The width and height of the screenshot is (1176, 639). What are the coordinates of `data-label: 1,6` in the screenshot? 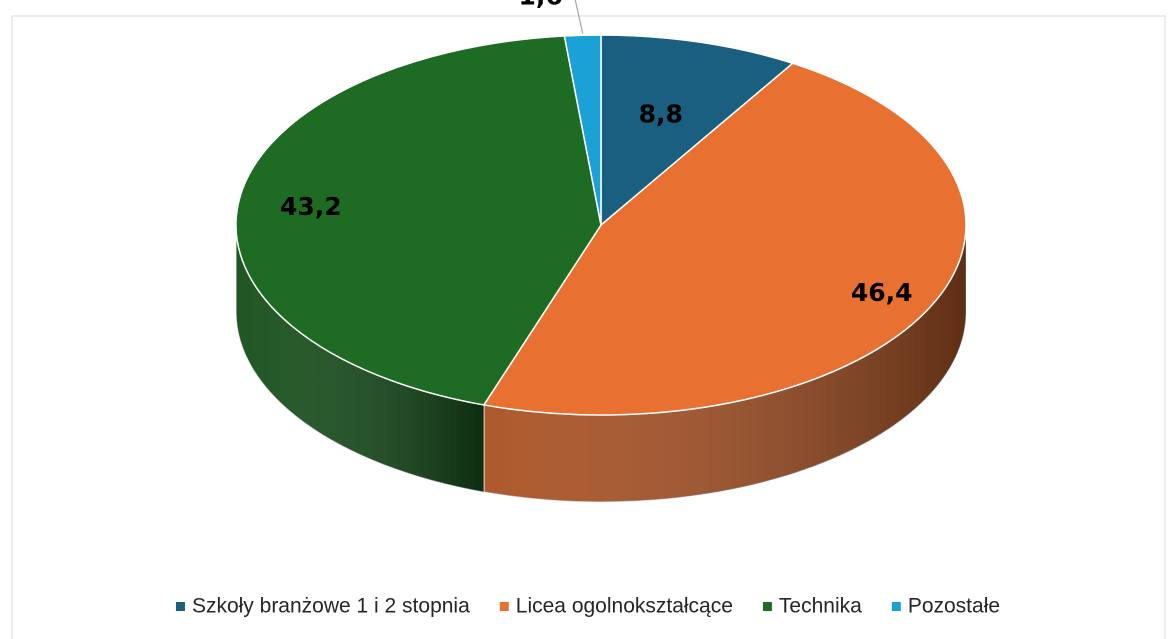 It's located at (541, 5).